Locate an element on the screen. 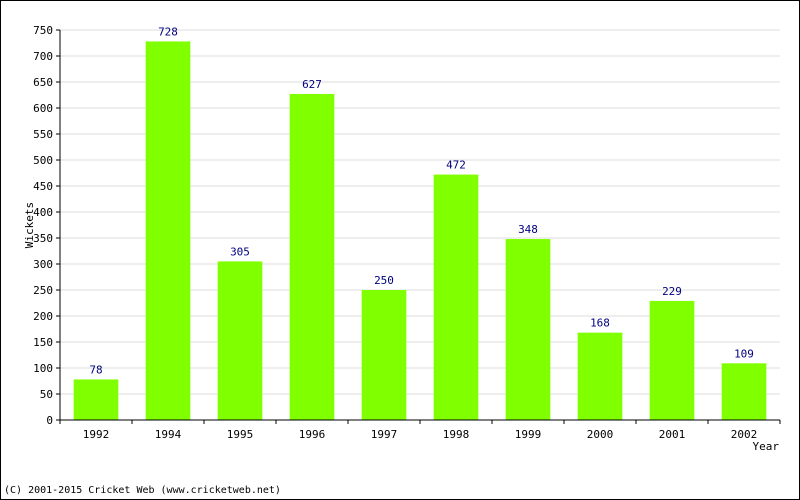 The image size is (800, 500). value-label-1998: 472 is located at coordinates (456, 165).